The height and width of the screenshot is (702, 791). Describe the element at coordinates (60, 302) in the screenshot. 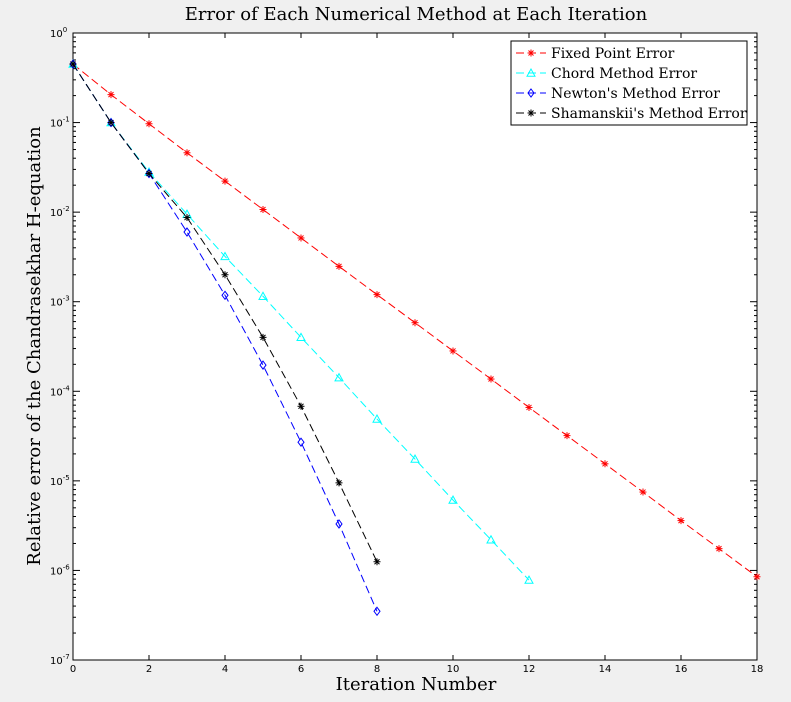

I see `y-tick-label: 10⁻³` at that location.